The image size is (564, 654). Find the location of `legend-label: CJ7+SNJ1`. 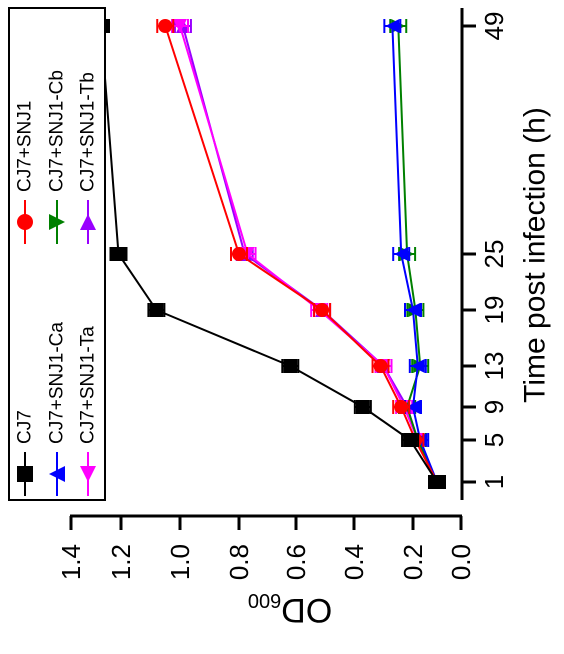

legend-label: CJ7+SNJ1 is located at coordinates (25, 146).